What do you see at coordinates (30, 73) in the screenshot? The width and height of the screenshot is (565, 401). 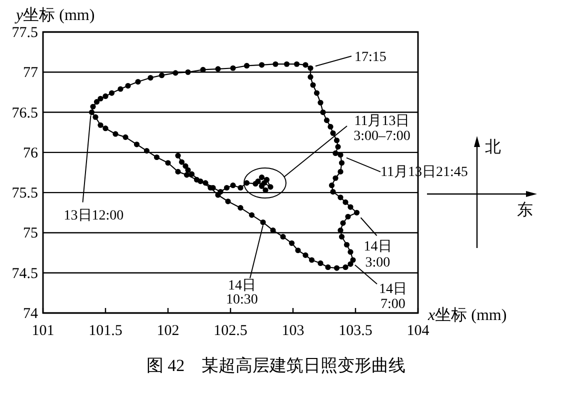 I see `y-tick-label: 77` at bounding box center [30, 73].